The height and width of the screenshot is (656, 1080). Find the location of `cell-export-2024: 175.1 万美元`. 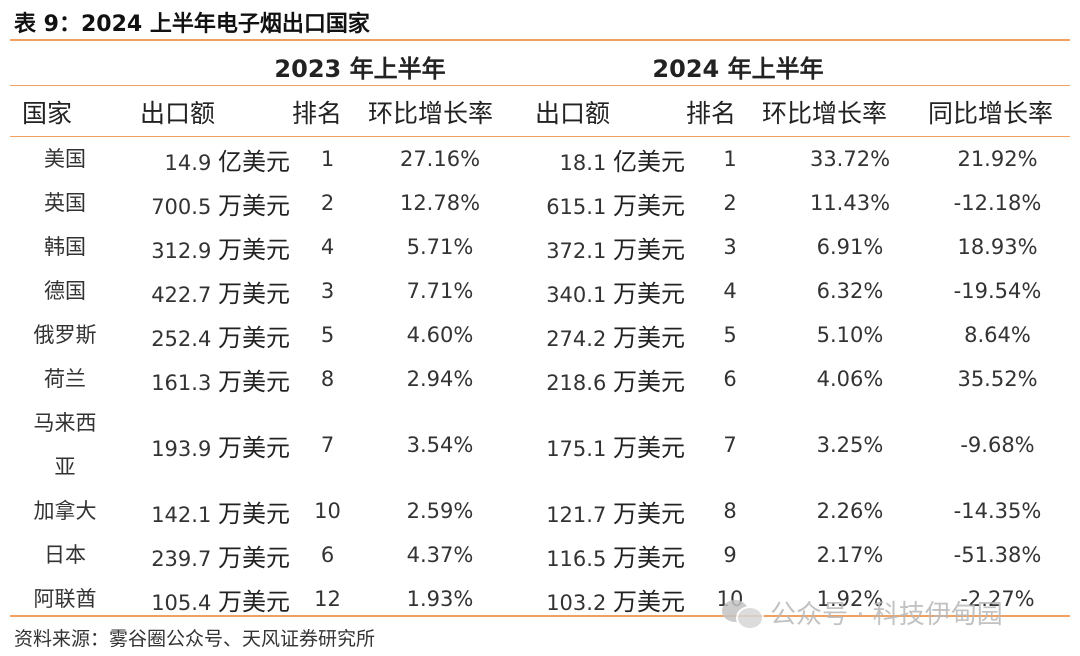

cell-export-2024: 175.1 万美元 is located at coordinates (600, 445).